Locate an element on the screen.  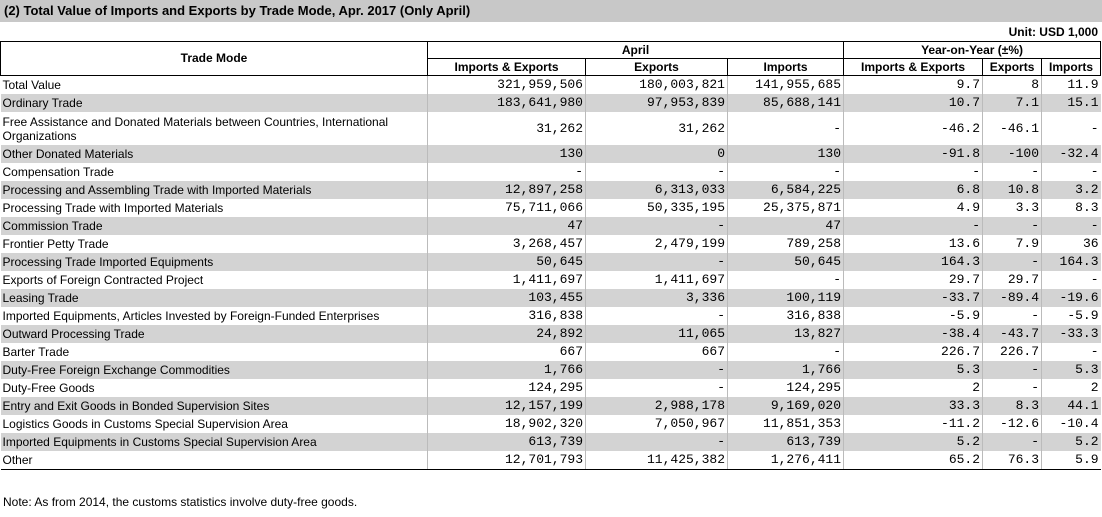
value-cell: 76.3 is located at coordinates (1012, 460).